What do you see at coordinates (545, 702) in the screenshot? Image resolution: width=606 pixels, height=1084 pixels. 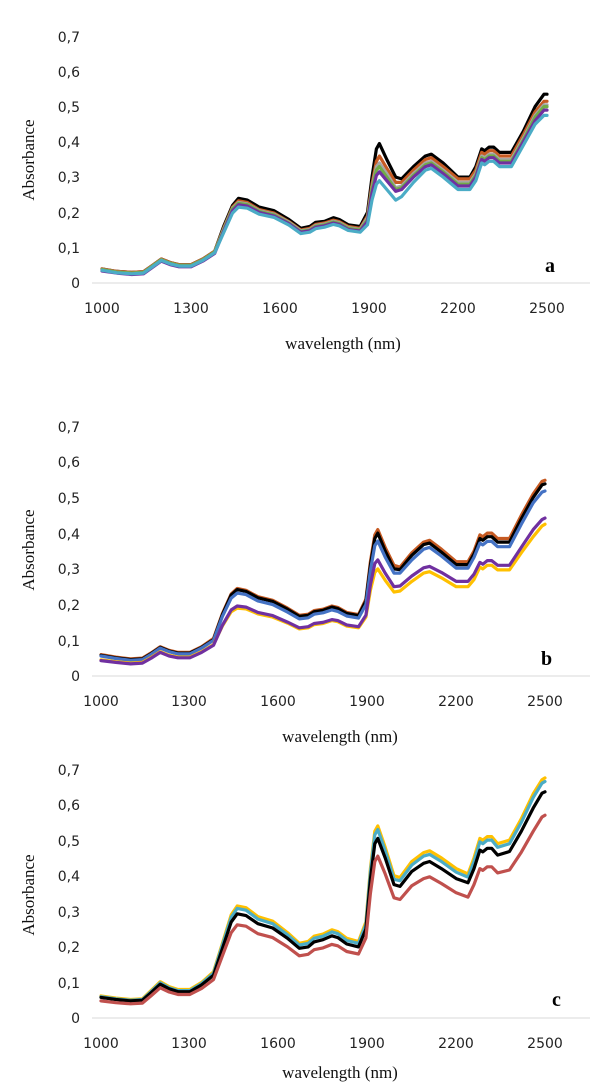 I see `panel-b-x-tick-5: 2500` at bounding box center [545, 702].